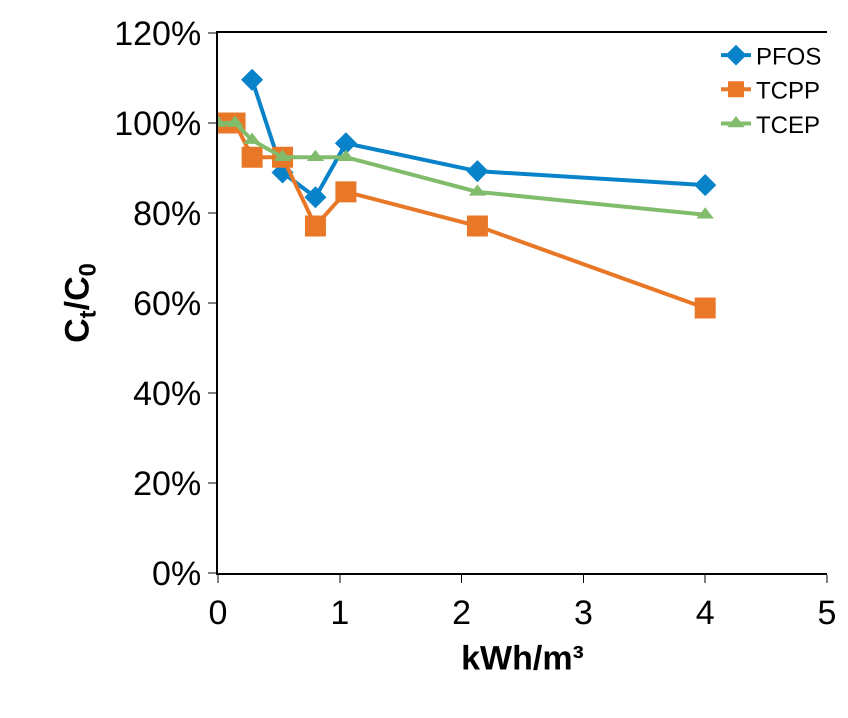 The height and width of the screenshot is (718, 848). What do you see at coordinates (522, 659) in the screenshot?
I see `x-axis-title: kWh/m³` at bounding box center [522, 659].